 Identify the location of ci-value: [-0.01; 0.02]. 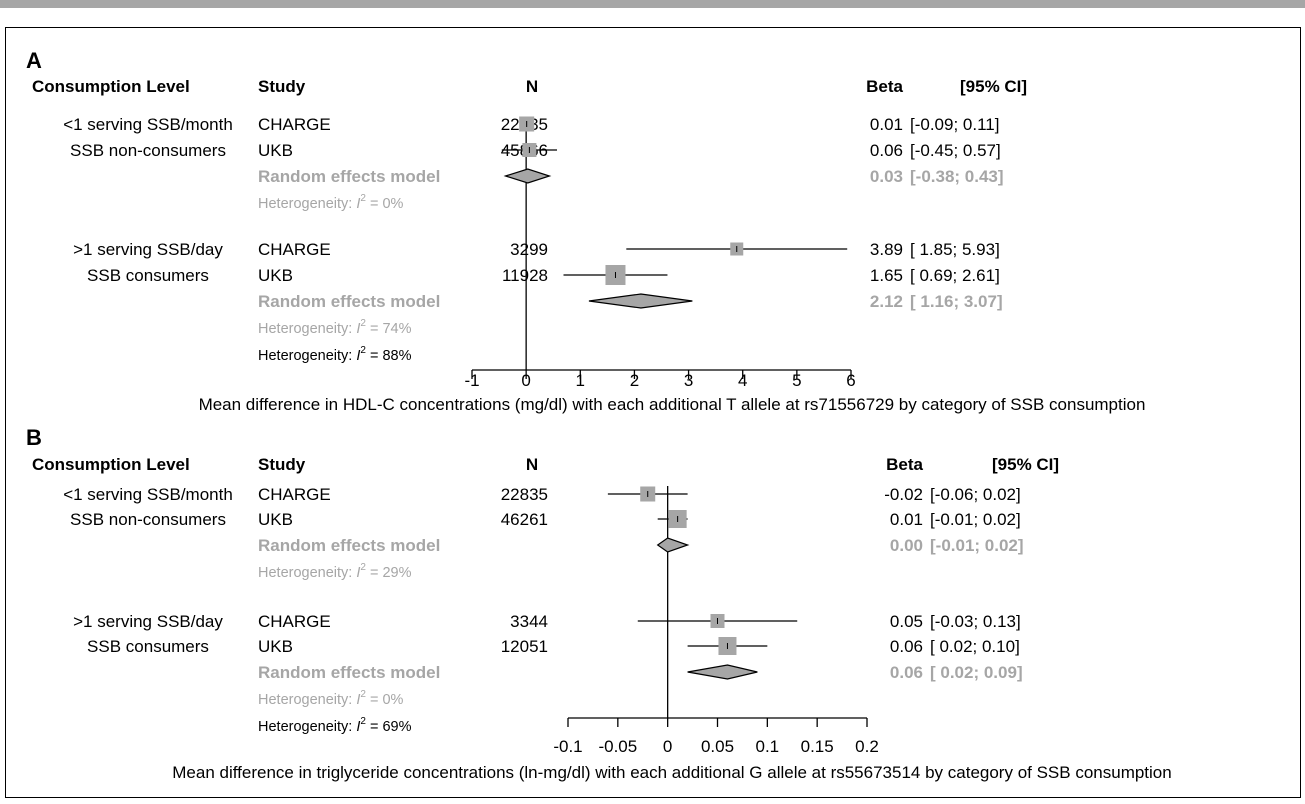
(975, 519).